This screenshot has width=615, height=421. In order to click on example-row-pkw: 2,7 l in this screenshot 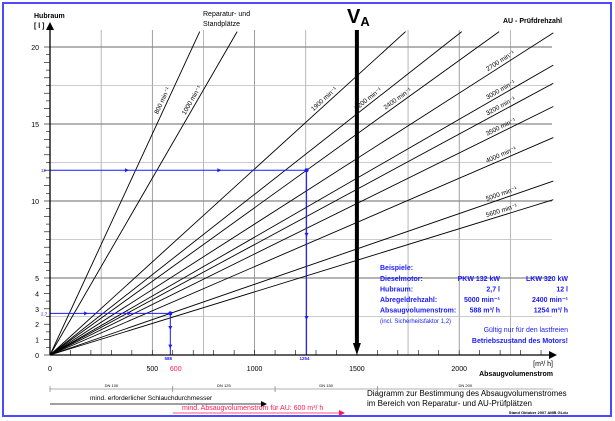, I will do `click(493, 290)`.